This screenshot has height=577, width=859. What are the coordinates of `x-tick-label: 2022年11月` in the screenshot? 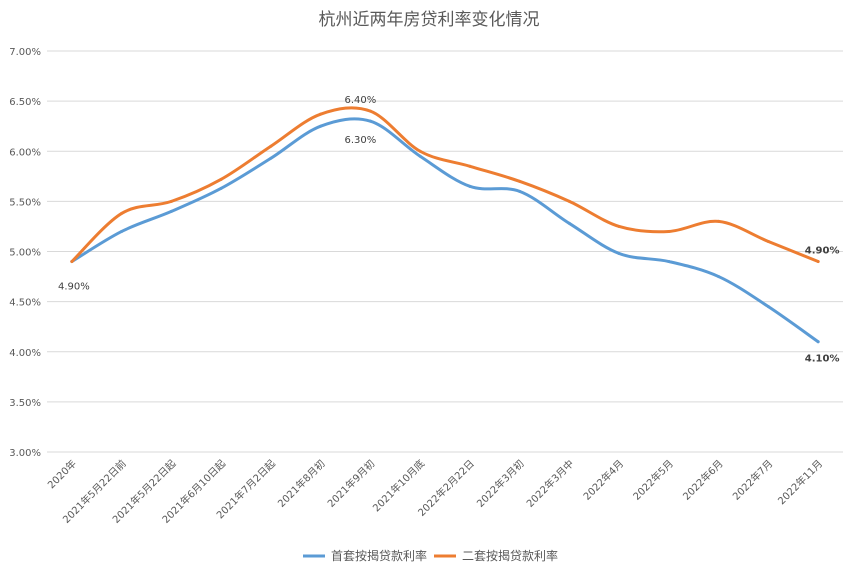 It's located at (800, 482).